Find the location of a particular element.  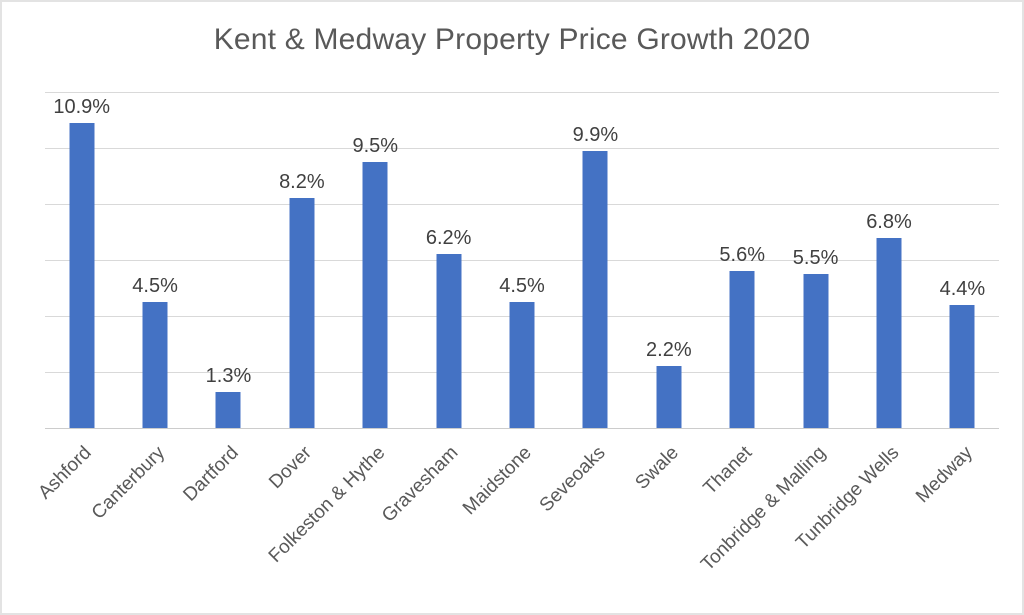

bar-value-label: 8.2% is located at coordinates (302, 182).